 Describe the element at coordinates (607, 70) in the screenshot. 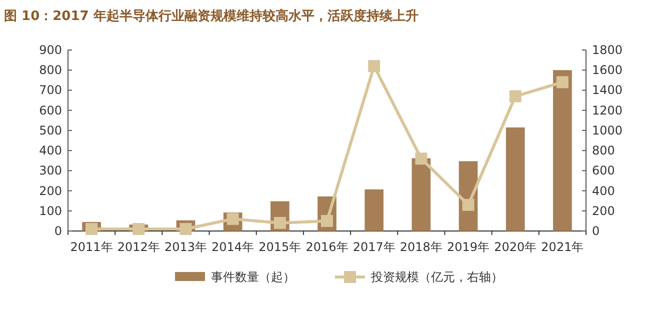

I see `y2-tick-label: 1600` at that location.